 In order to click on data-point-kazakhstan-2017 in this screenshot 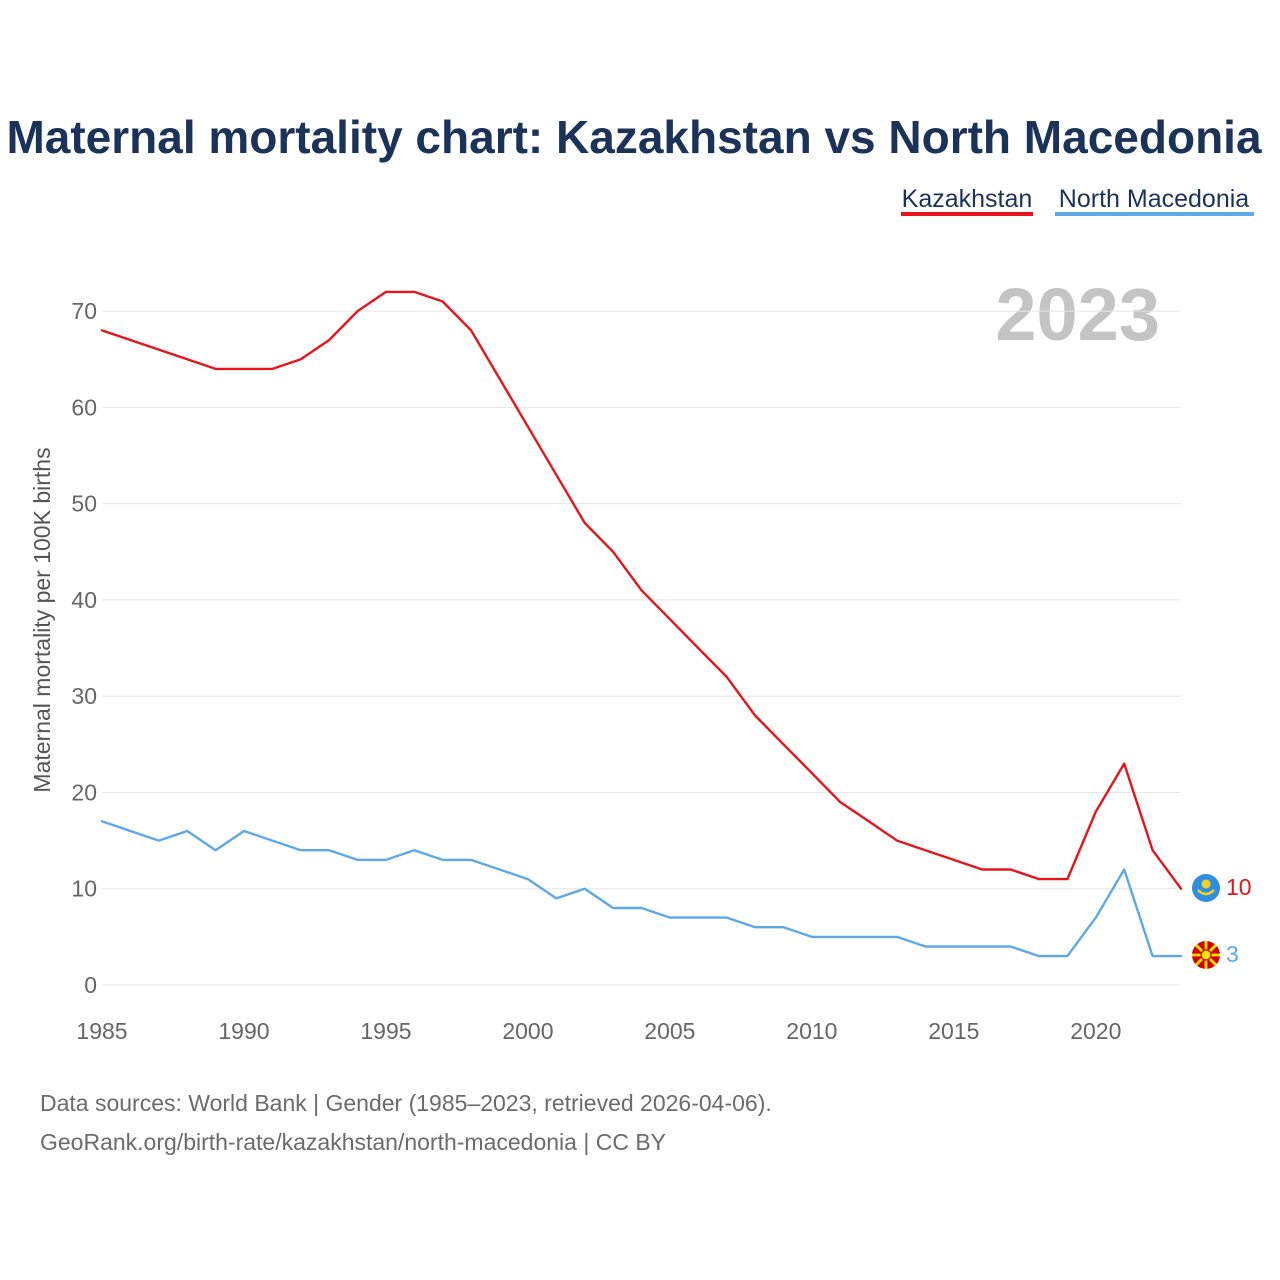, I will do `click(1010, 869)`.